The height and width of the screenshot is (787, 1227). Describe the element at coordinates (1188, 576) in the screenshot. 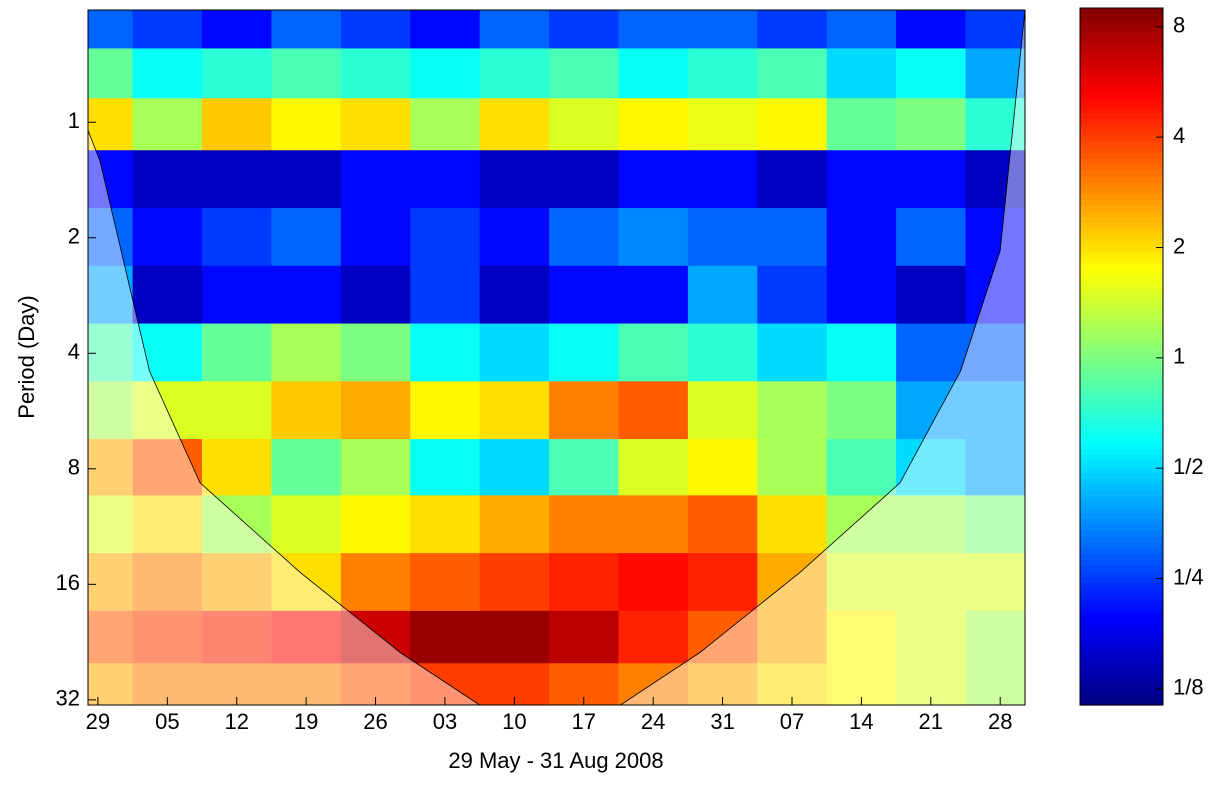

I see `colorbar-tick-label: 1/4` at that location.